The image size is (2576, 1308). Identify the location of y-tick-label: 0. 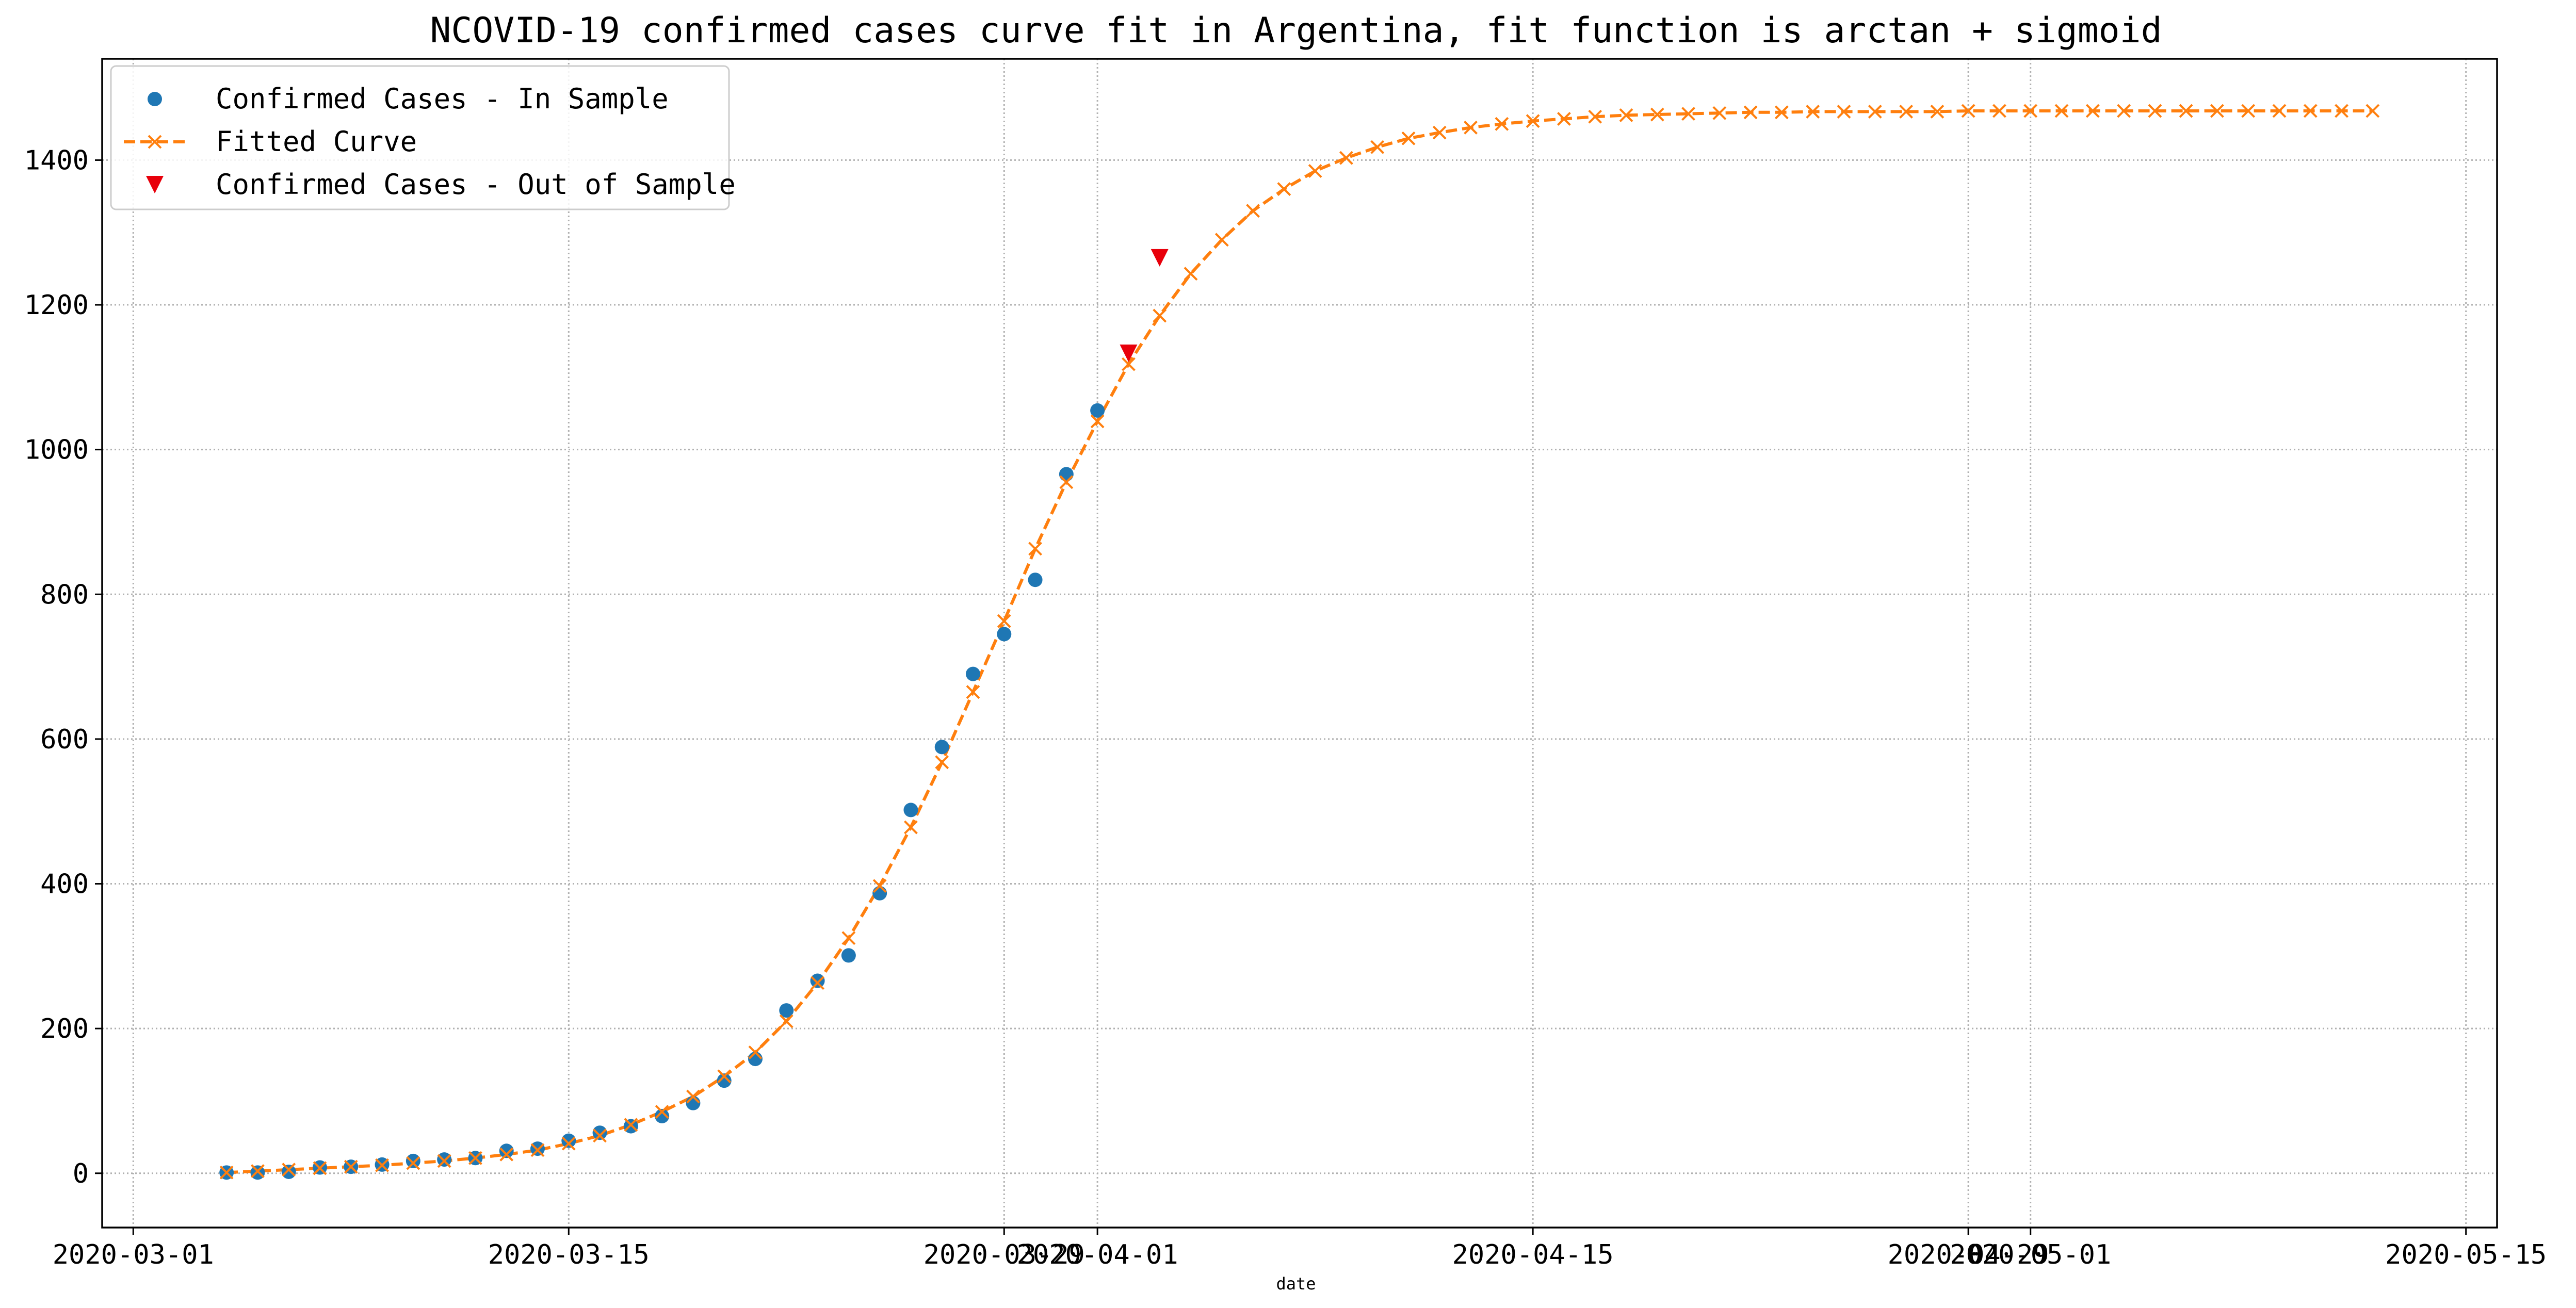
(81, 1173).